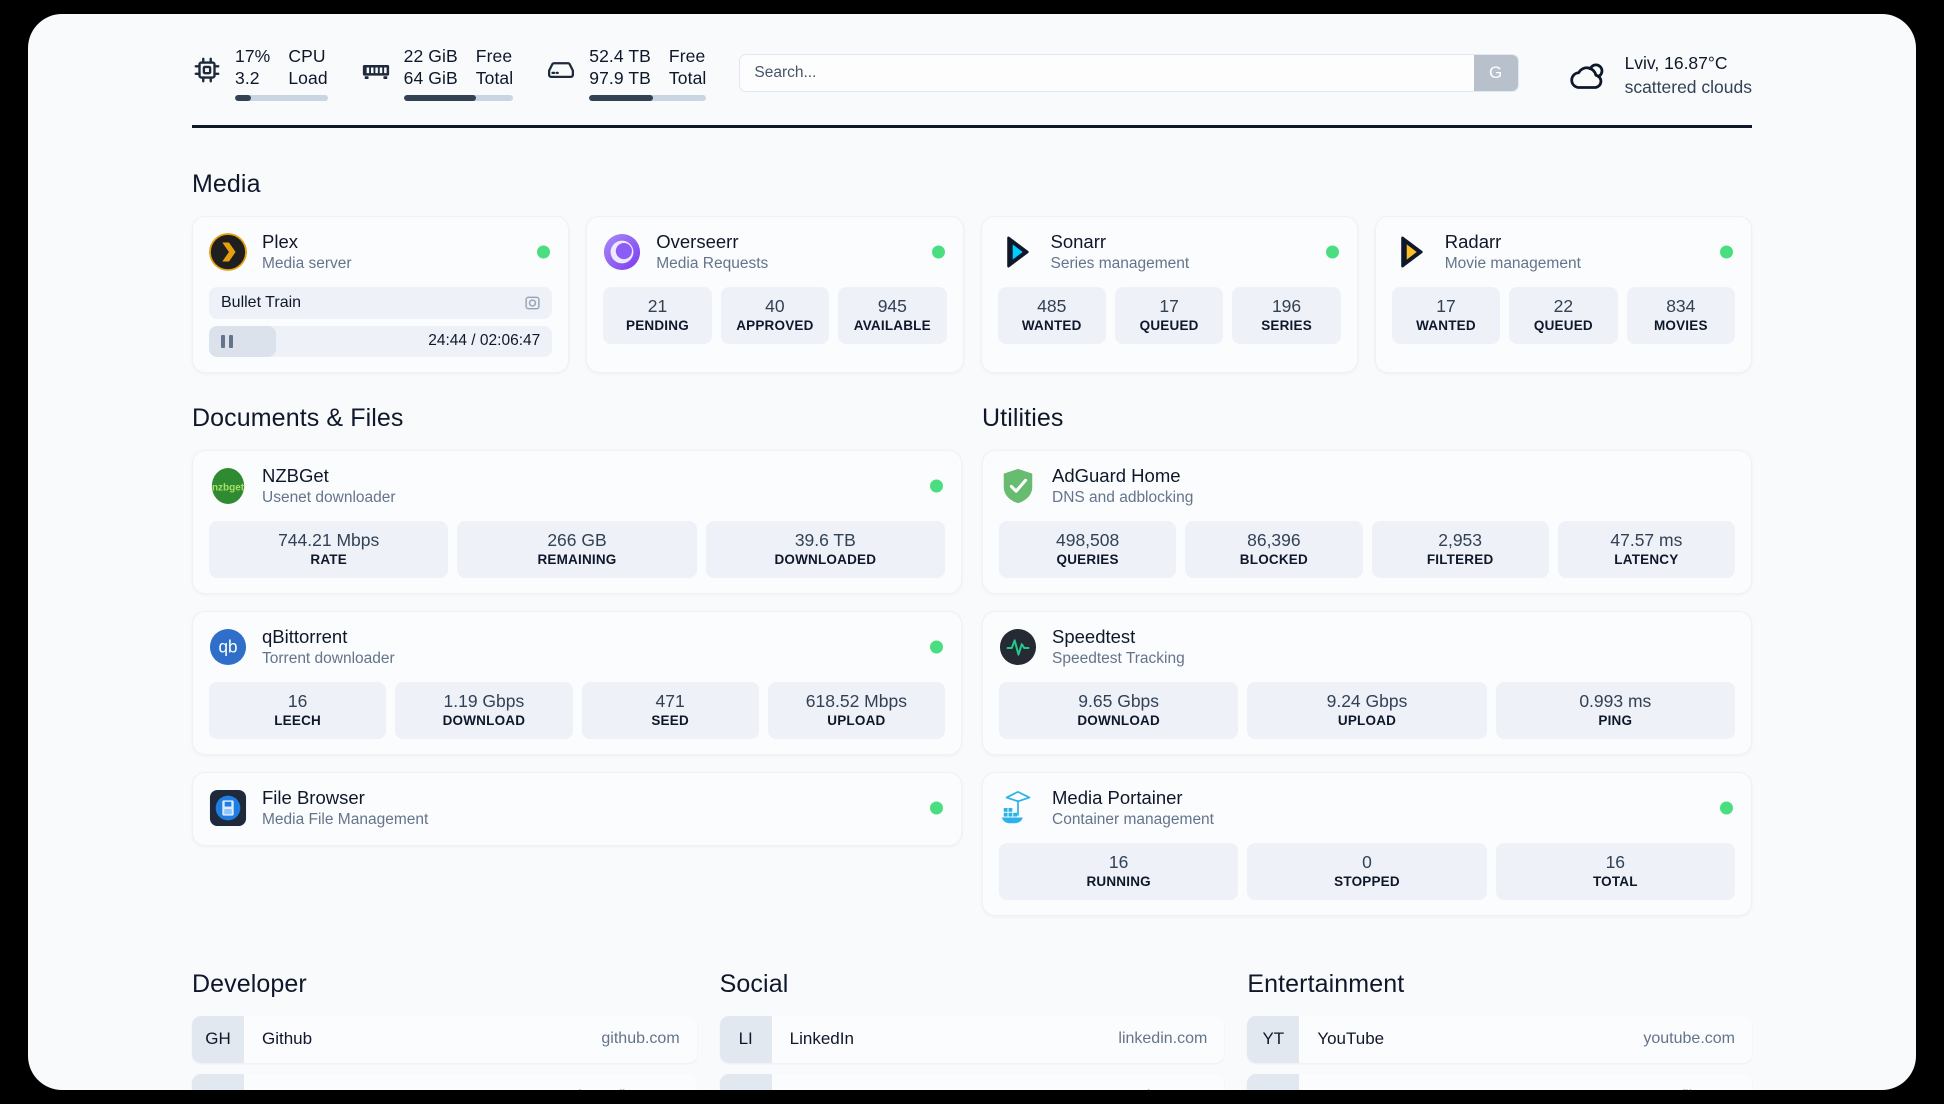 The height and width of the screenshot is (1104, 1944). What do you see at coordinates (856, 720) in the screenshot?
I see `stat-label: UPLOAD` at bounding box center [856, 720].